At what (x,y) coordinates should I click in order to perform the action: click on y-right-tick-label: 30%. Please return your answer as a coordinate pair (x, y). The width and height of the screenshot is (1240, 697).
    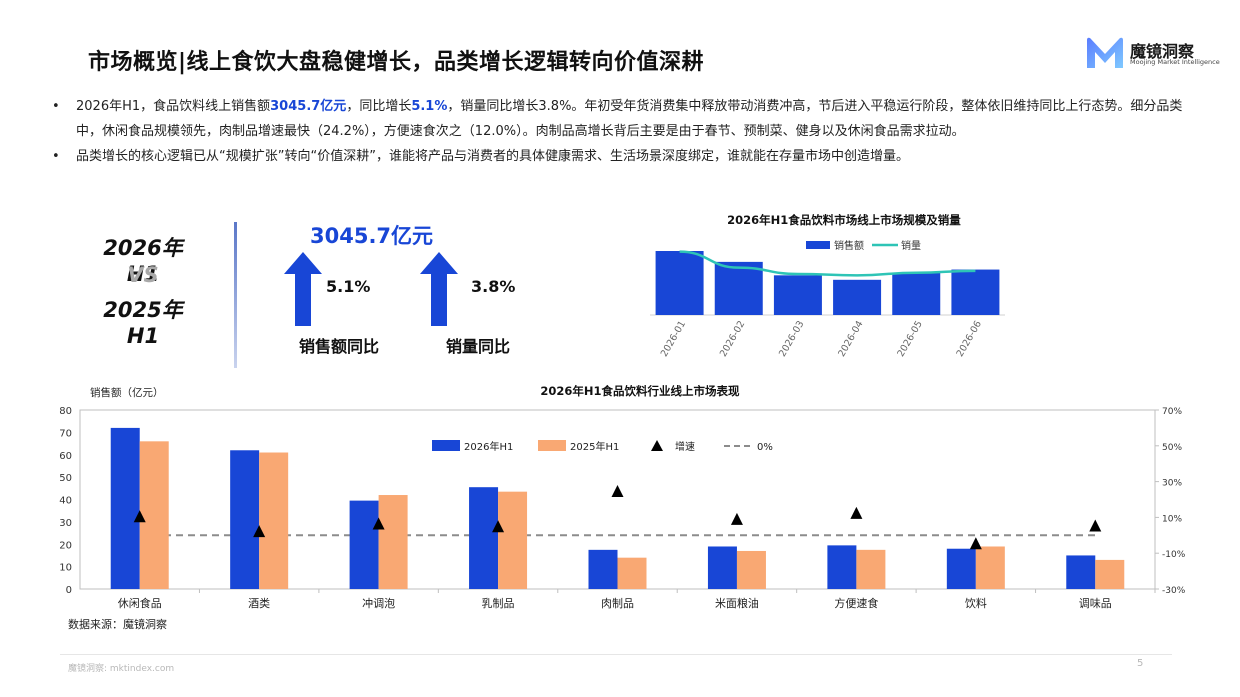
    Looking at the image, I should click on (1172, 484).